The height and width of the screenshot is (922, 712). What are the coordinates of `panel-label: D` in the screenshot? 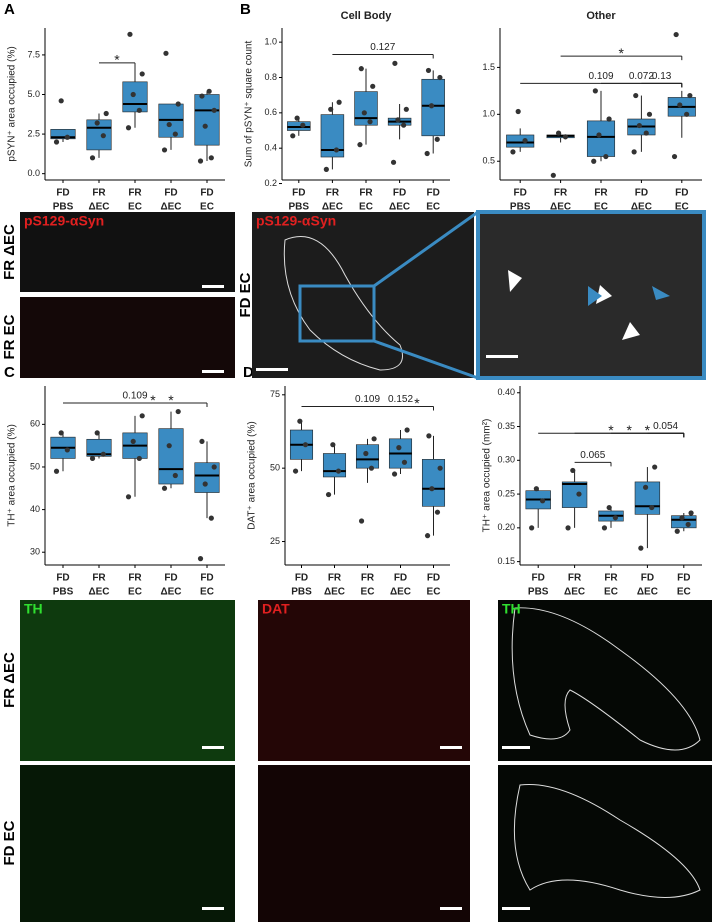 It's located at (248, 372).